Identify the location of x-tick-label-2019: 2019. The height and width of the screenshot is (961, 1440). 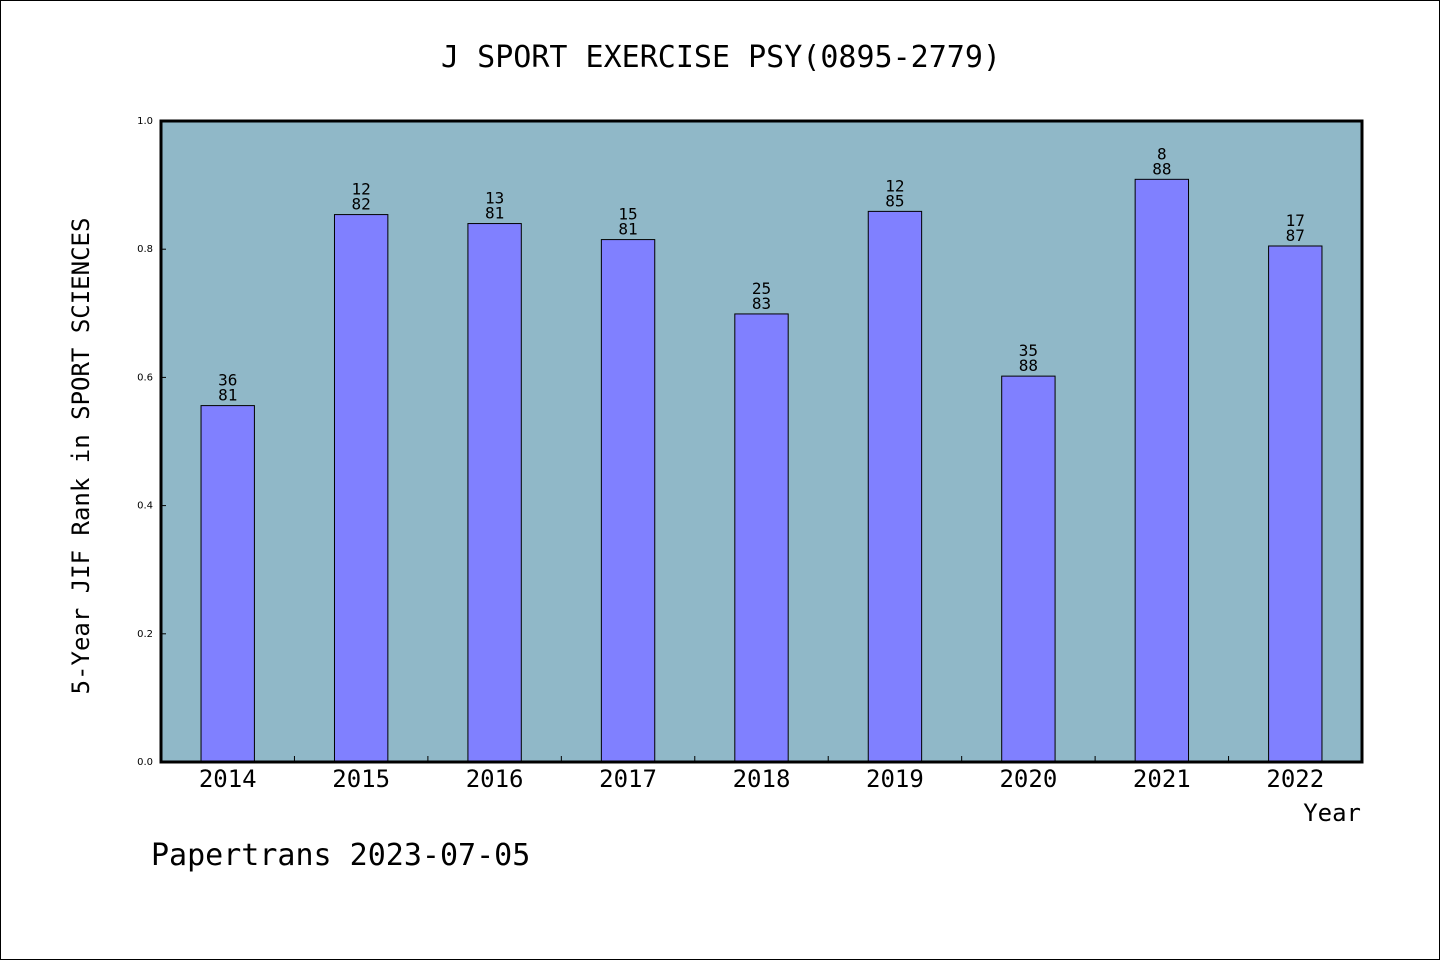
(895, 779).